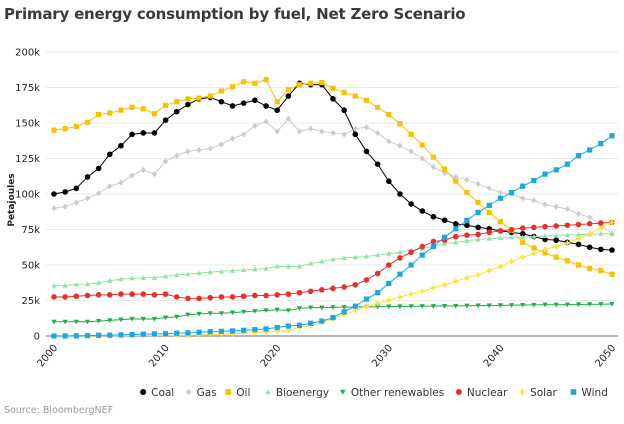  What do you see at coordinates (487, 393) in the screenshot?
I see `legend-label: Nuclear` at bounding box center [487, 393].